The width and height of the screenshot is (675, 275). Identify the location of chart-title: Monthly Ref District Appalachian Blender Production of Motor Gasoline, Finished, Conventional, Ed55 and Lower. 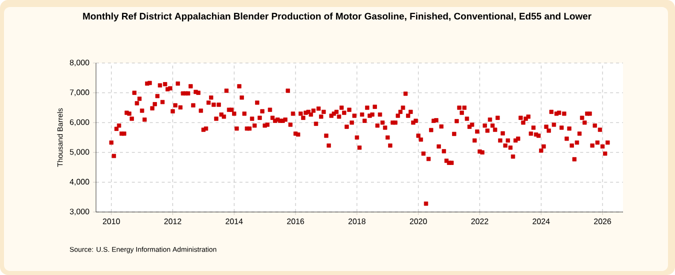
(337, 17).